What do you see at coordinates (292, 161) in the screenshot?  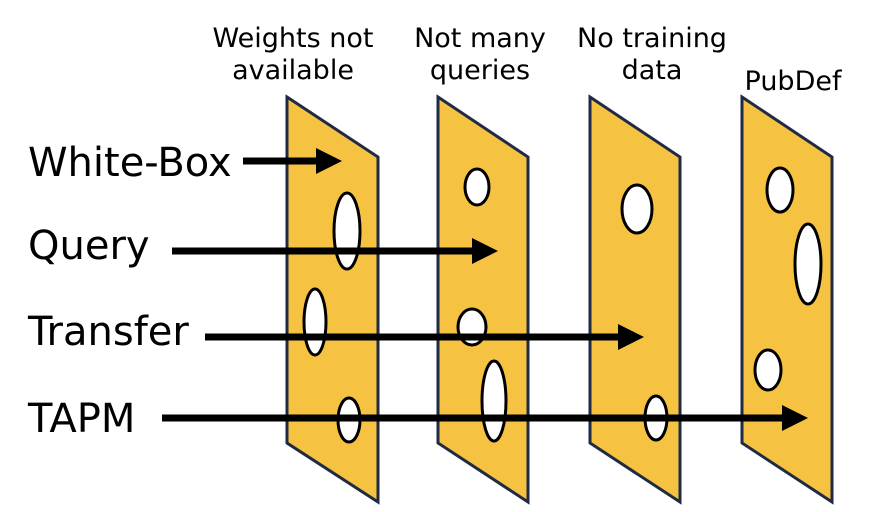 I see `attack-arrow-white-box` at bounding box center [292, 161].